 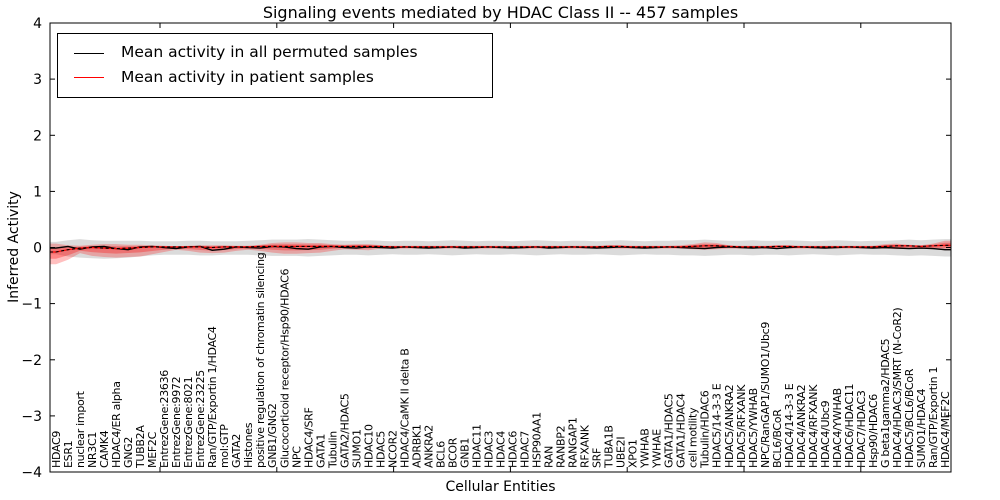 I want to click on x-category-label: NPC, so click(x=296, y=457).